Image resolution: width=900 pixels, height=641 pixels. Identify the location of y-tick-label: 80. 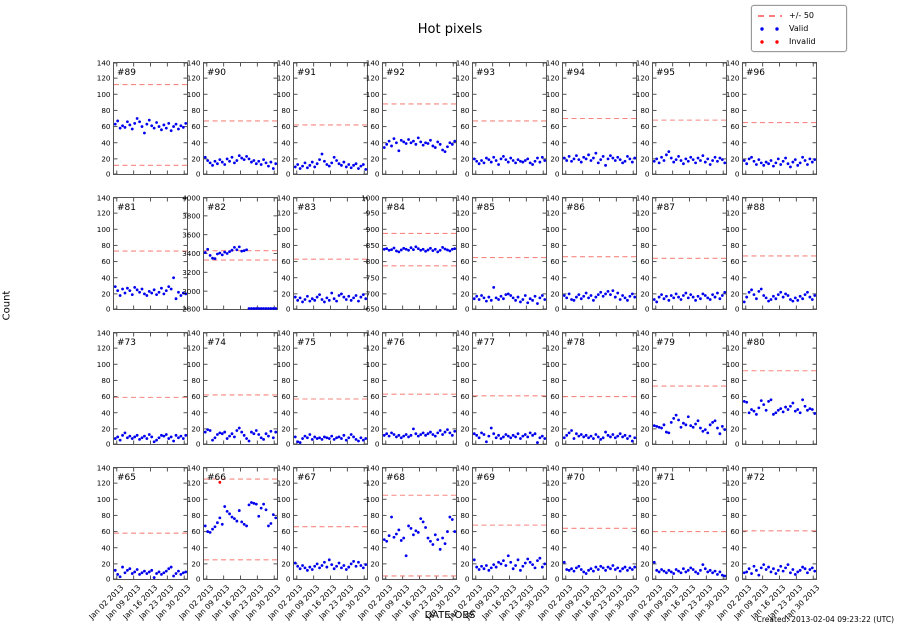
(555, 515).